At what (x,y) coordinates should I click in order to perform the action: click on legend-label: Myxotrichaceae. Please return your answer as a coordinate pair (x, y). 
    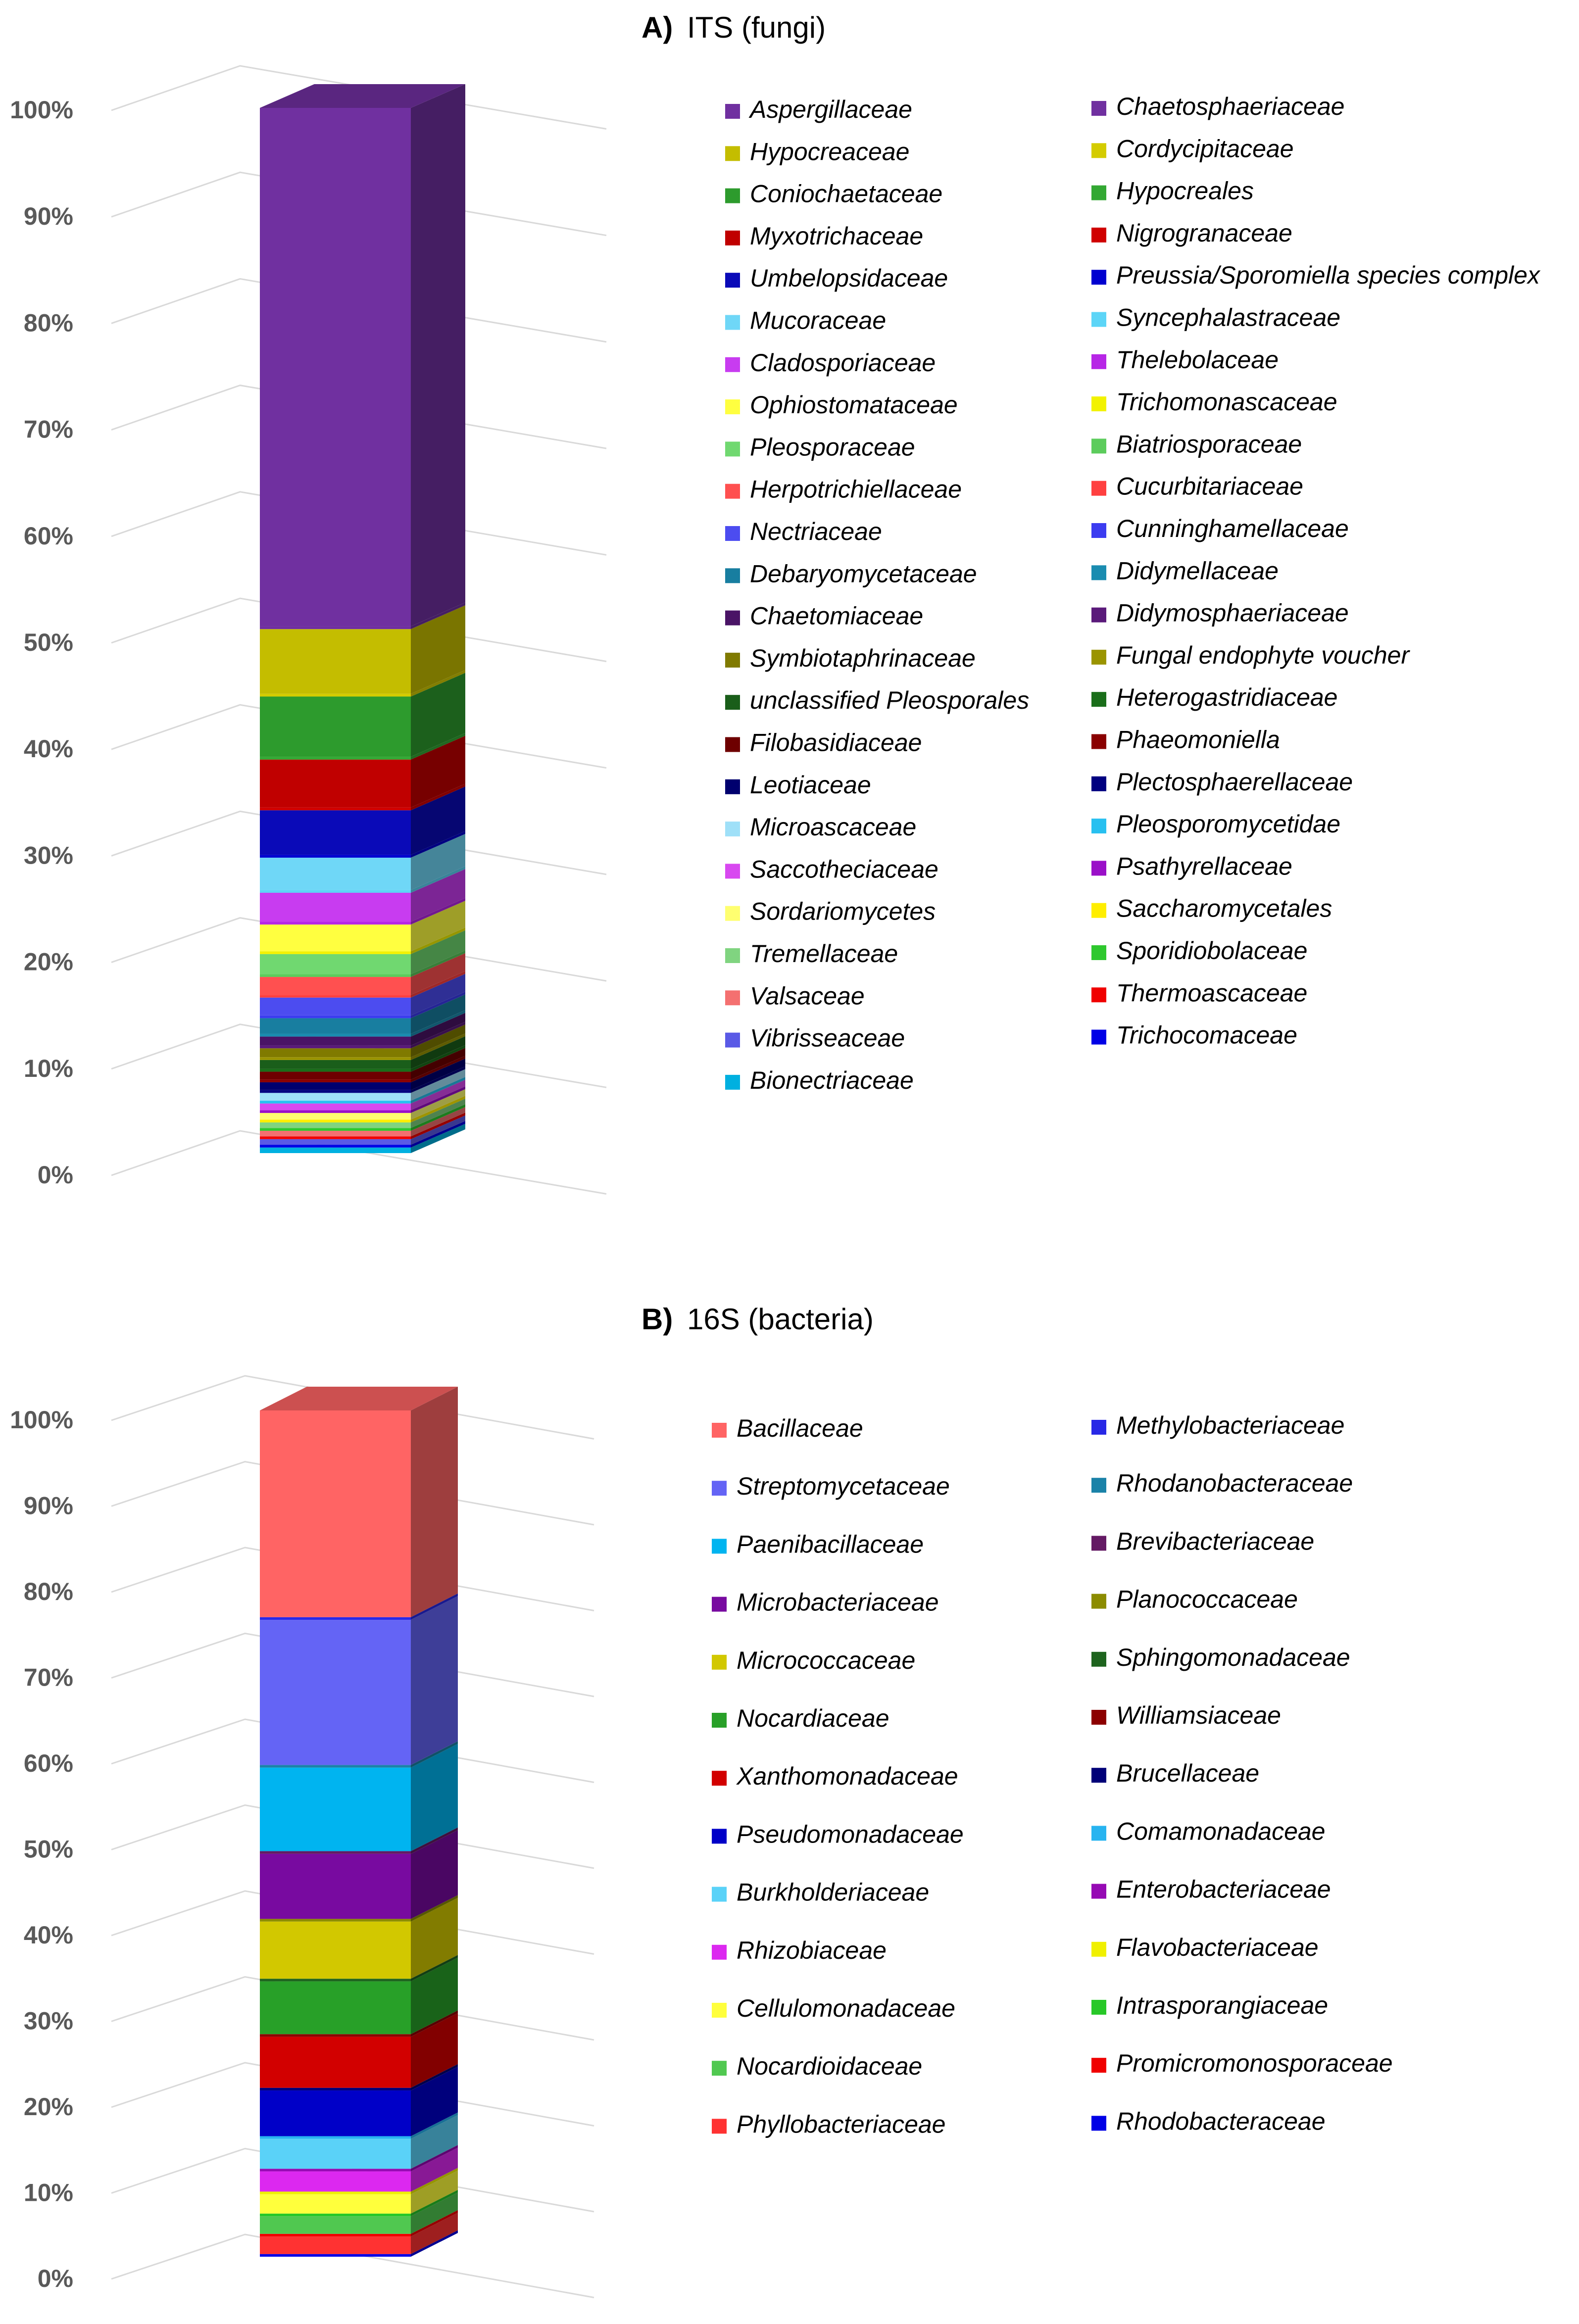
    Looking at the image, I should click on (836, 236).